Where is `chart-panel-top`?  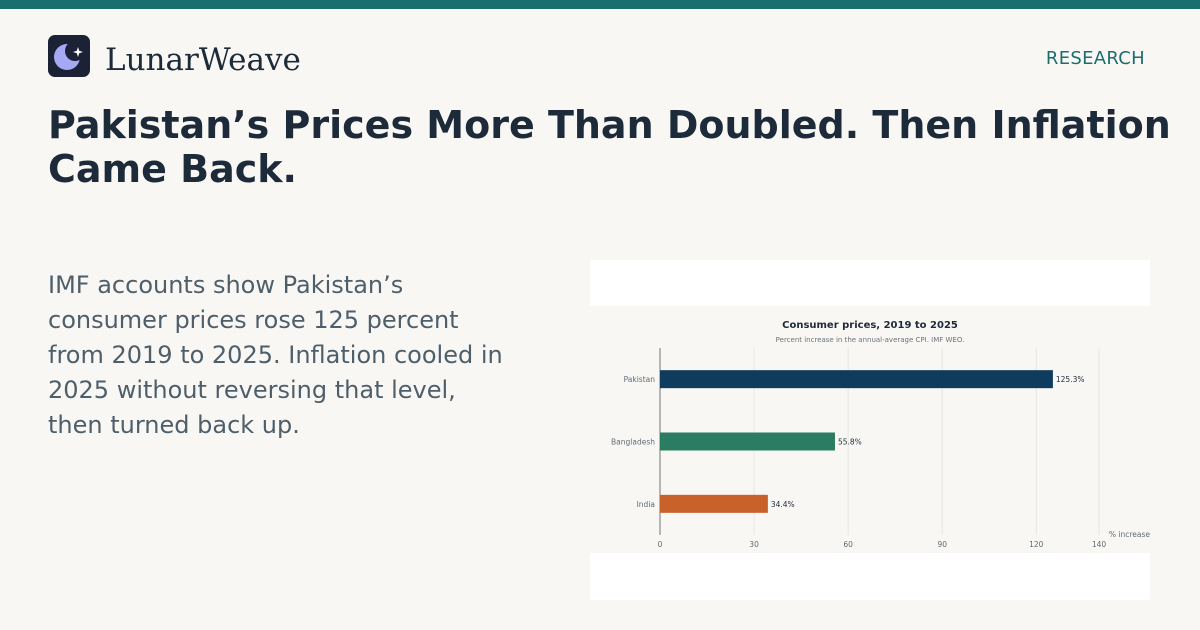 chart-panel-top is located at coordinates (870, 283).